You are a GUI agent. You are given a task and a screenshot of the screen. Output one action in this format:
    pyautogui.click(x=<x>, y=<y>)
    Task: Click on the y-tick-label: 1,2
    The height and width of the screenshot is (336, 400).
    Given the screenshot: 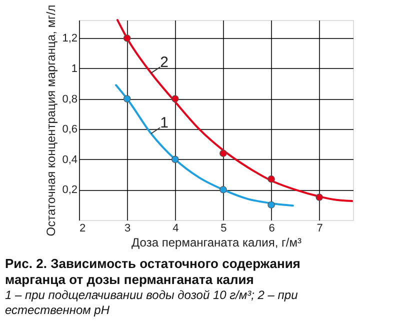 What is the action you would take?
    pyautogui.click(x=70, y=38)
    